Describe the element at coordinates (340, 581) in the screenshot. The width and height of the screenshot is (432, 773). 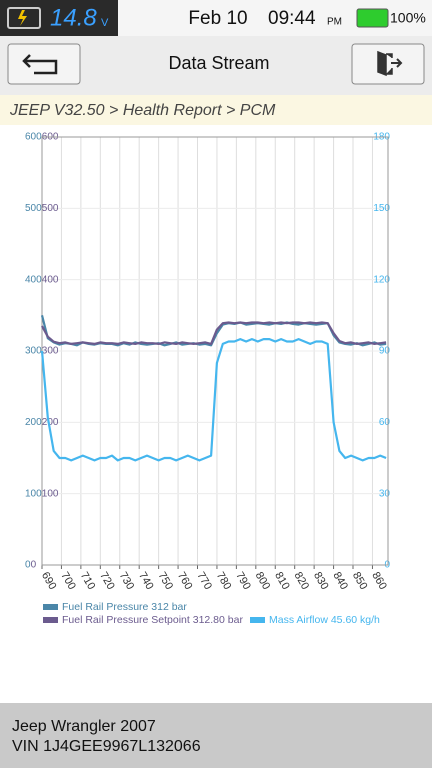
I see `x-tick-label: 840` at that location.